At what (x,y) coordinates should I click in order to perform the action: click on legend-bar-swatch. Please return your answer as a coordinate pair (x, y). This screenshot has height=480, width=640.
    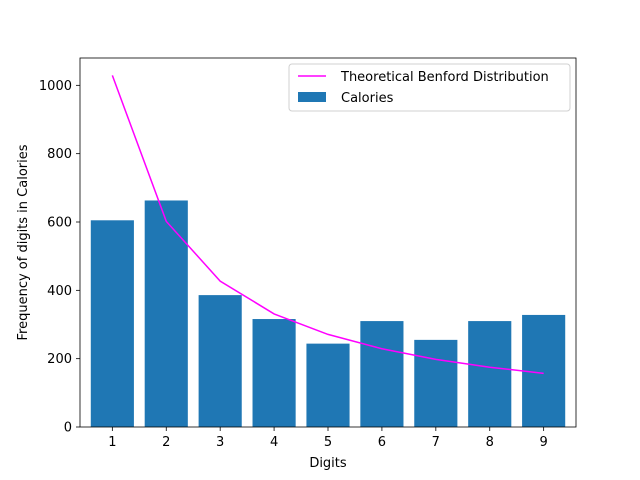
    Looking at the image, I should click on (312, 97).